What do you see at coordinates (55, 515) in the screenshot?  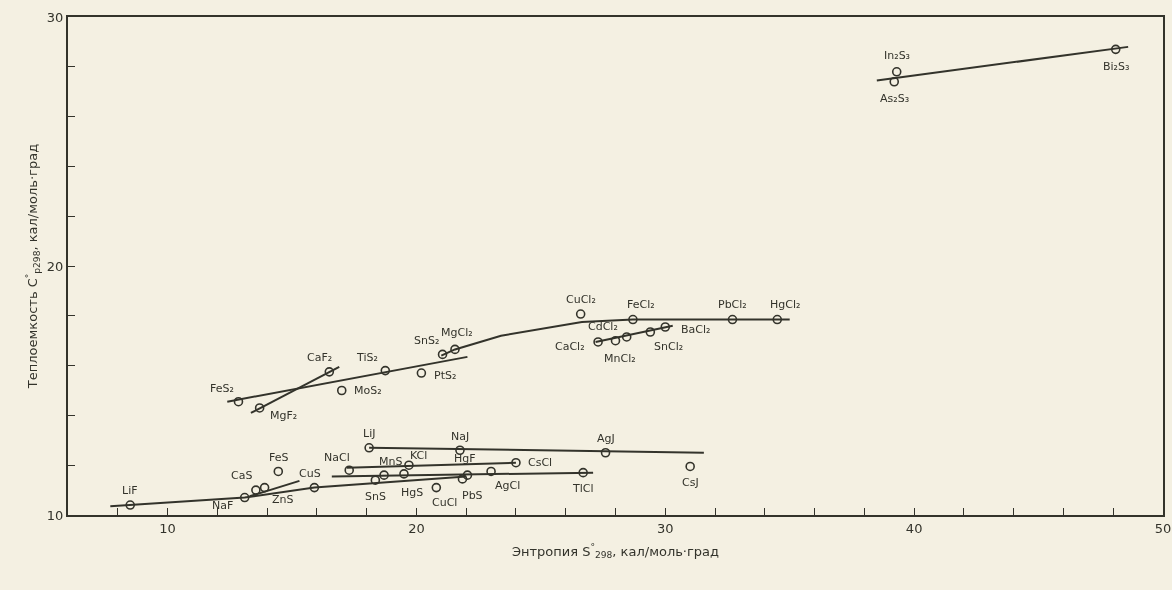 I see `y-tick-label: 10` at bounding box center [55, 515].